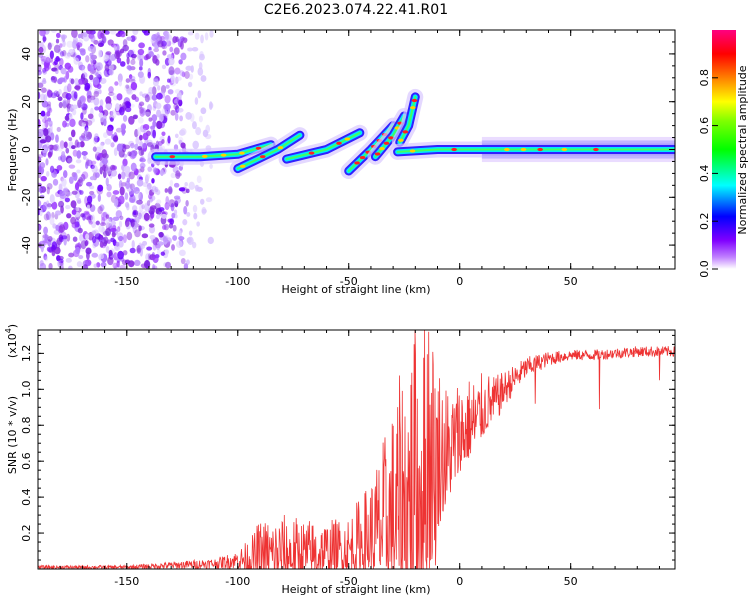  I want to click on y-tick-label: 0.2, so click(26, 533).